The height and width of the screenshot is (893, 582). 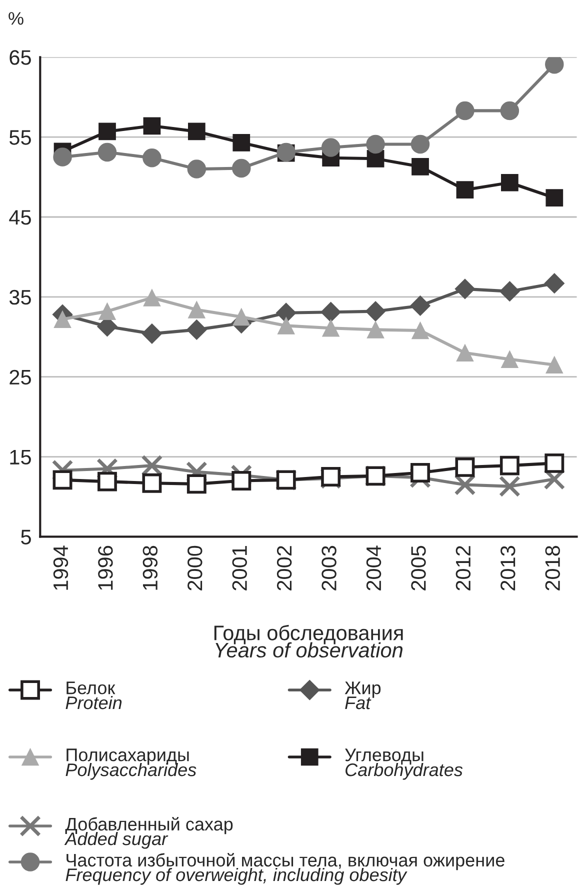 I want to click on x-tick-label: 2004, so click(x=374, y=568).